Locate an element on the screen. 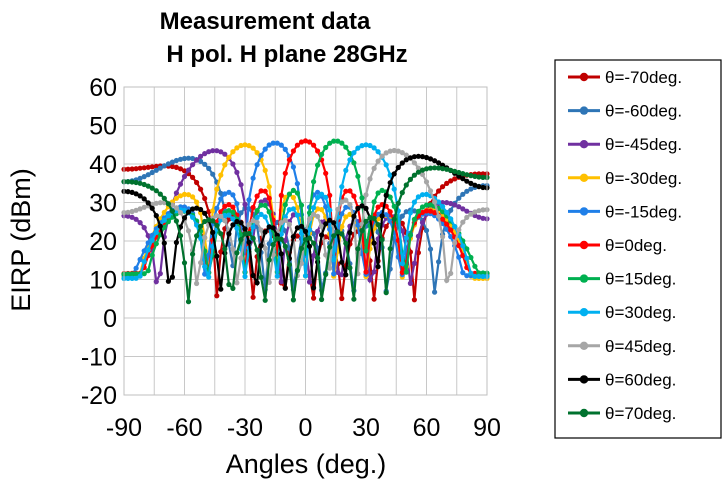 The width and height of the screenshot is (724, 480). y-tick-label: 40 is located at coordinates (103, 165).